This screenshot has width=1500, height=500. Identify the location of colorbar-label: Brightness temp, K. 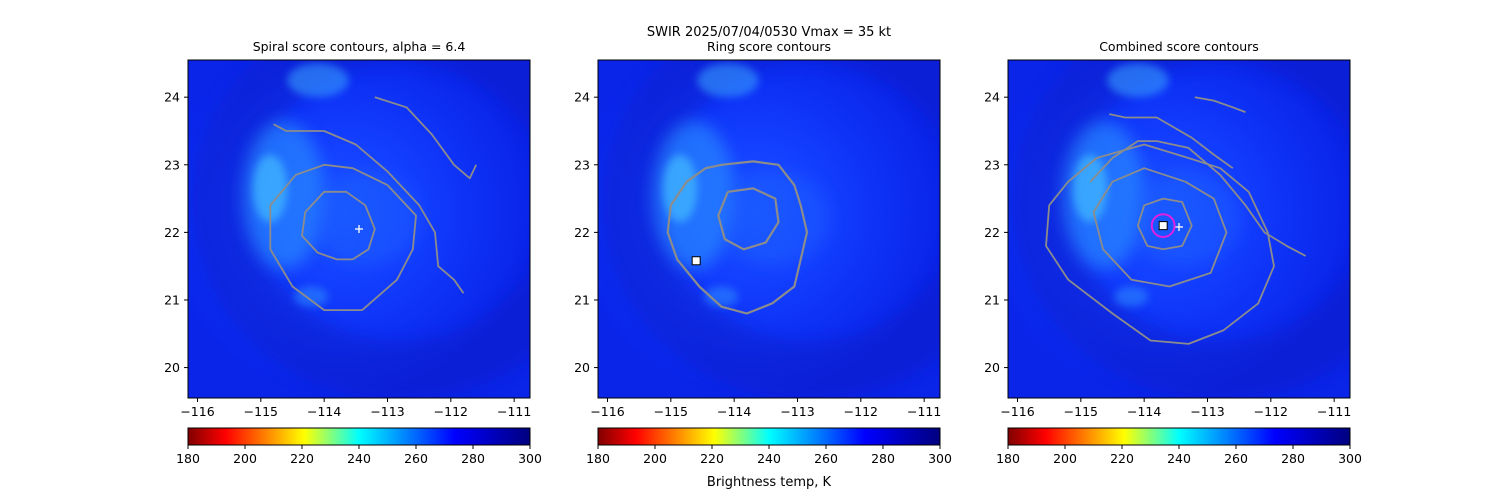
(769, 482).